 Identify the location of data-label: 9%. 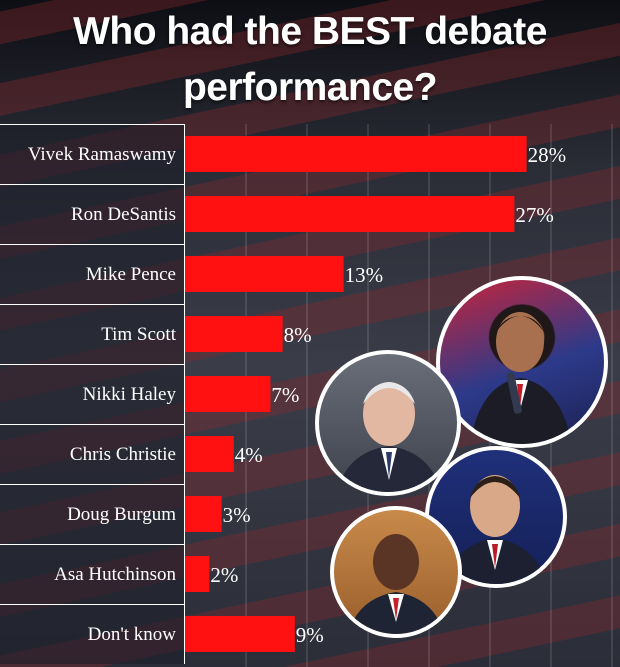
(310, 635).